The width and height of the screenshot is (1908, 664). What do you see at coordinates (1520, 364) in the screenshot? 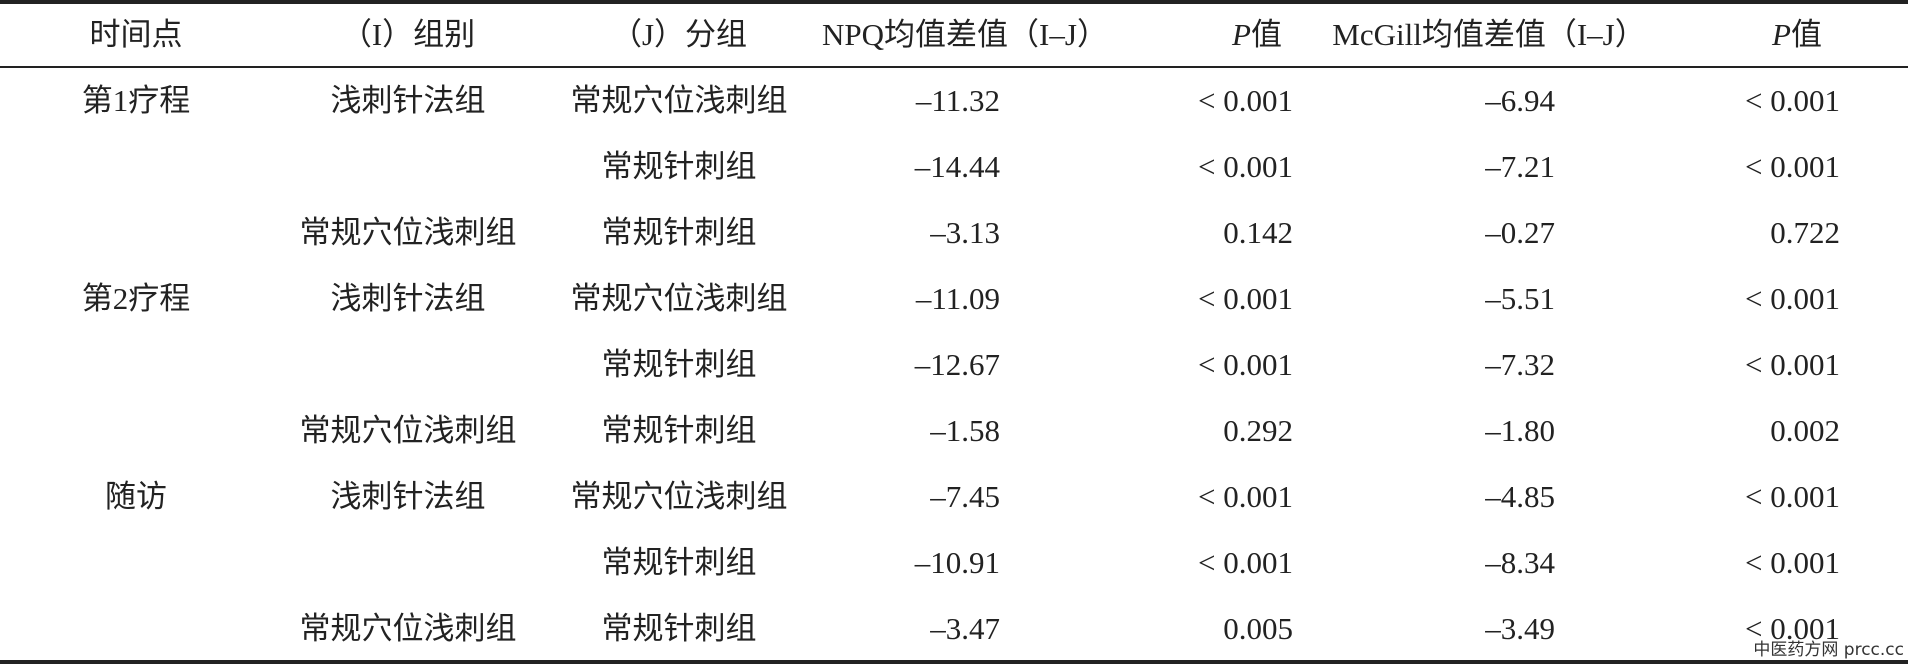
I see `table-cell: –7.32` at bounding box center [1520, 364].